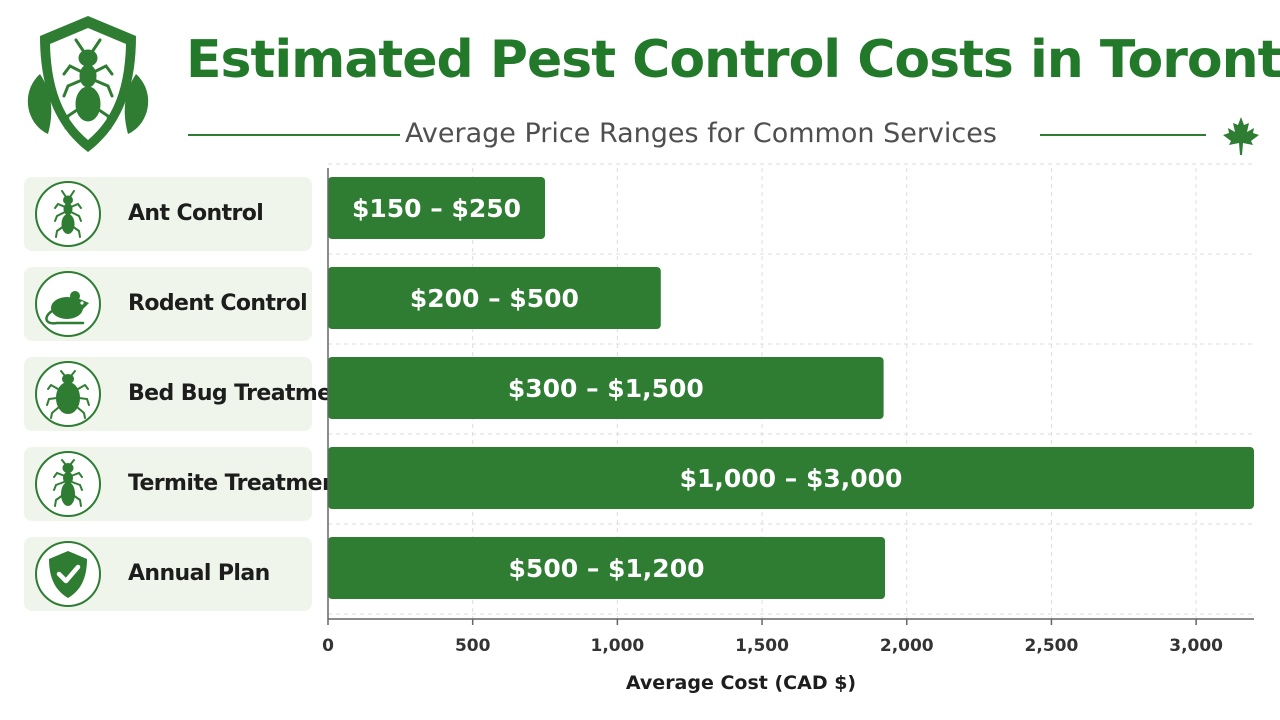  I want to click on category-card-rodent-control: Rodent Control, so click(168, 304).